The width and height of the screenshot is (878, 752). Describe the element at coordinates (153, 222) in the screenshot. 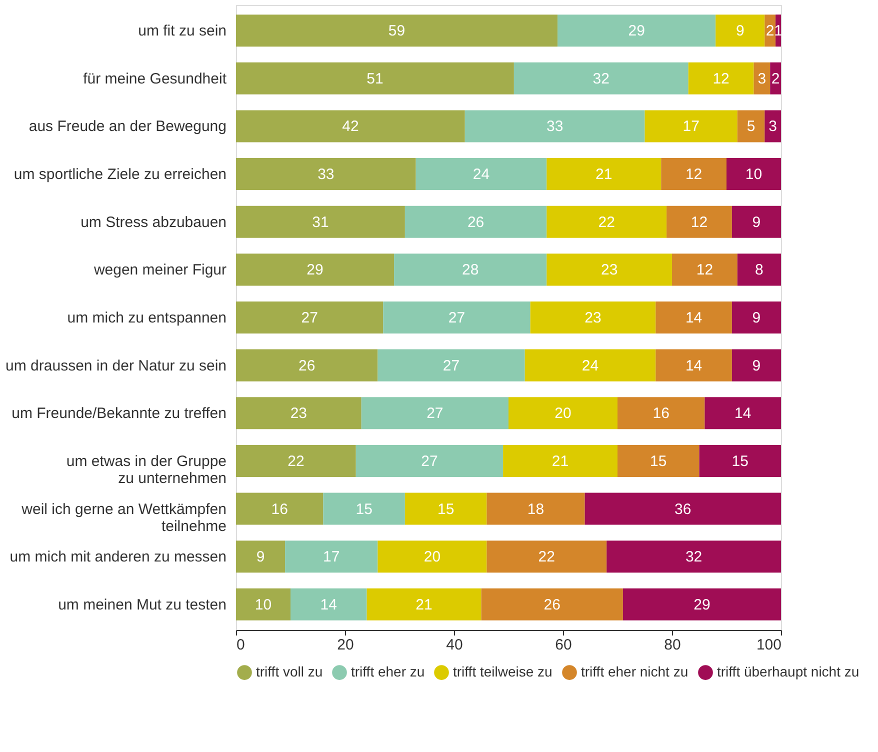

I see `y-tick-label: um Stress abzubauen` at that location.